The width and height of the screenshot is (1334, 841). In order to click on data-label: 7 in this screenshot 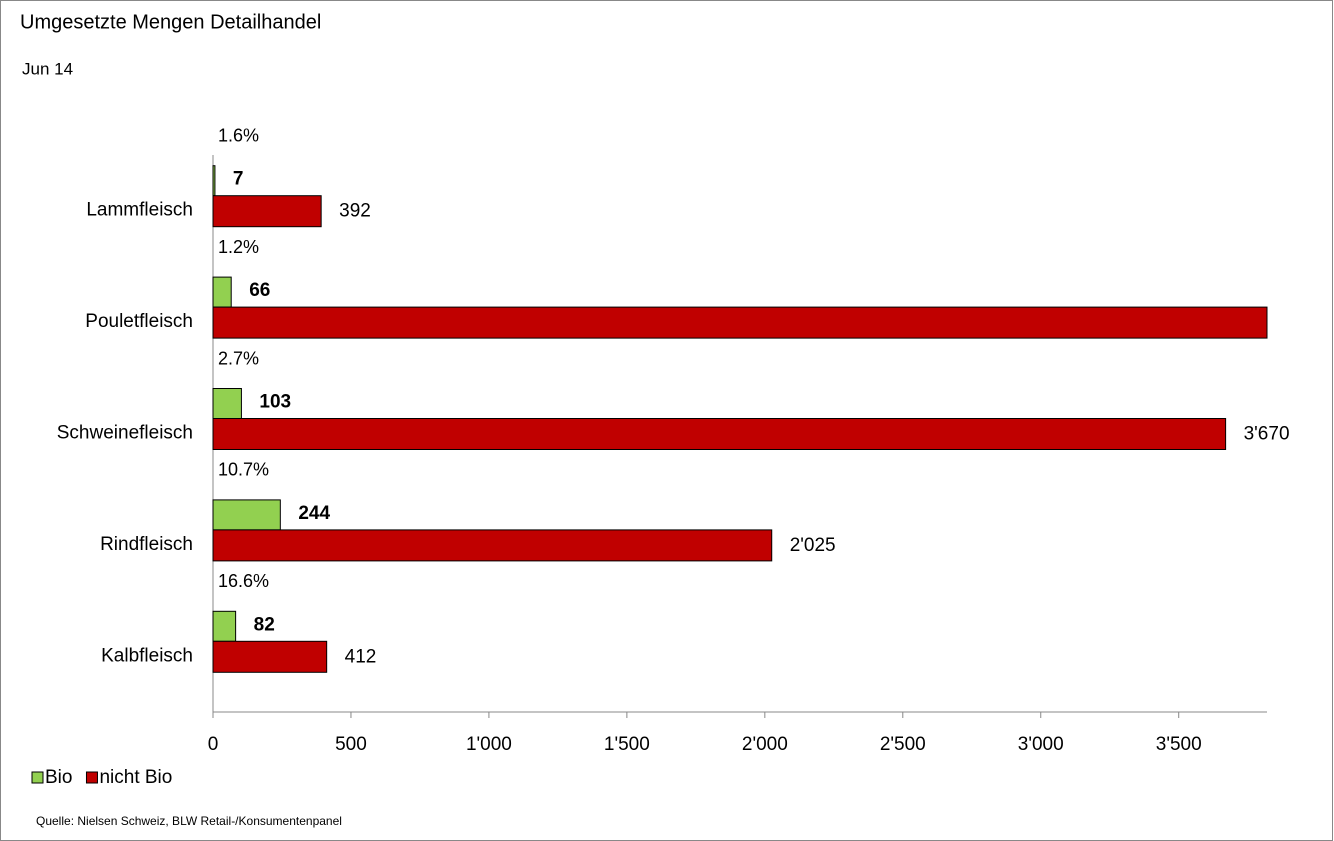, I will do `click(238, 179)`.